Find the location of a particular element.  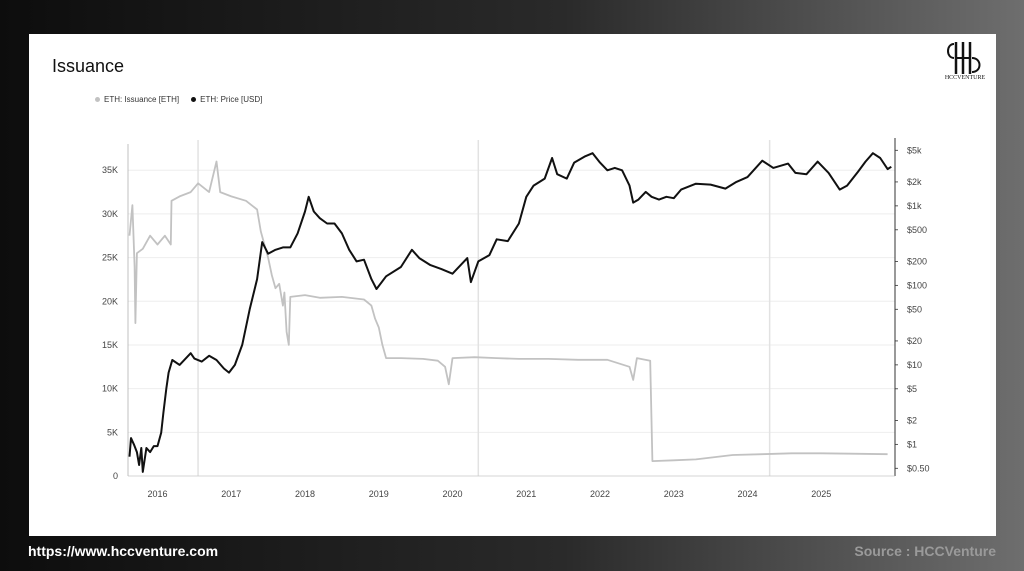

source-label: Source : HCCVenture is located at coordinates (925, 551).